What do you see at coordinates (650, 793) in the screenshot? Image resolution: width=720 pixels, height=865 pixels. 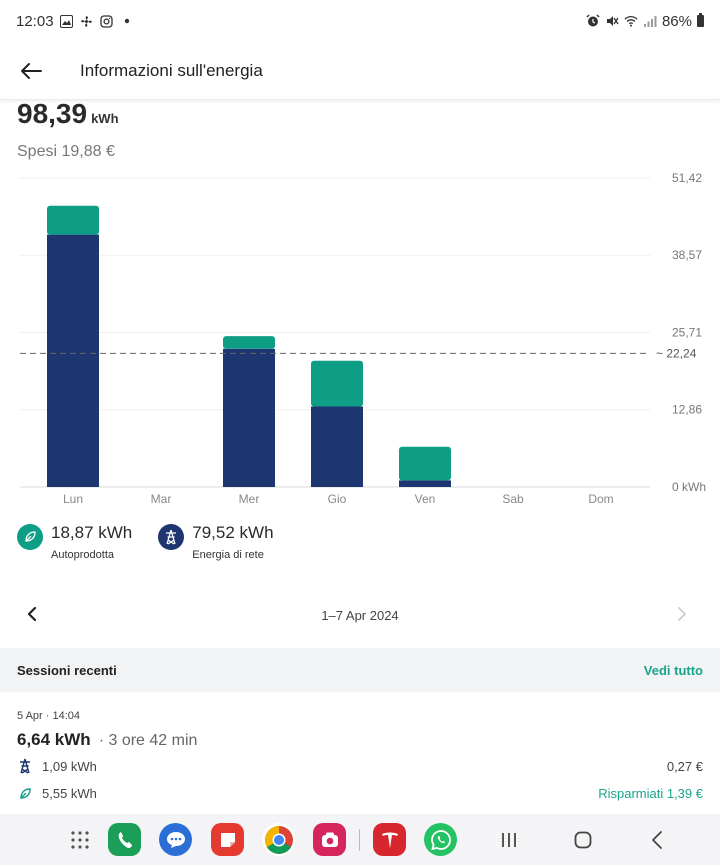 I see `session-solar-saving: Risparmiati 1,39 €` at bounding box center [650, 793].